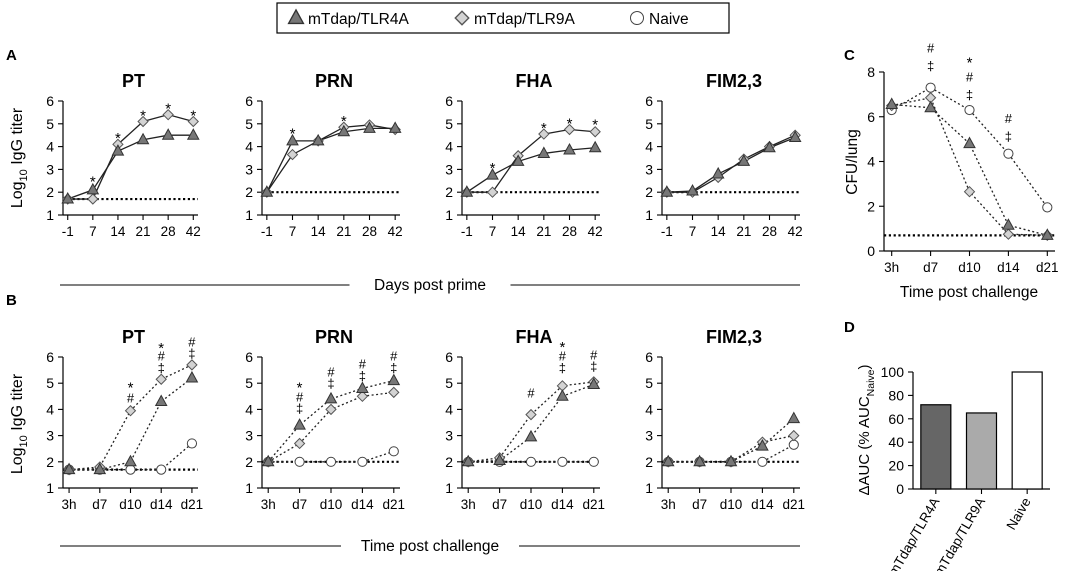 Image resolution: width=1084 pixels, height=571 pixels. What do you see at coordinates (866, 429) in the screenshot?
I see `auc-y-label: ΔAUC (% AUCNaive)` at bounding box center [866, 429].